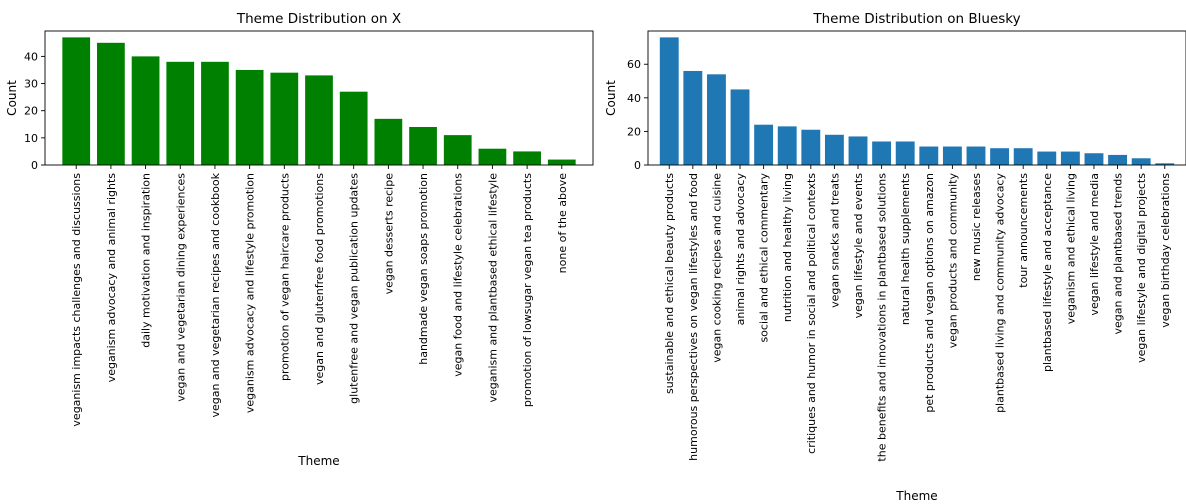 This screenshot has height=504, width=1186. Describe the element at coordinates (527, 290) in the screenshot. I see `x-tick-label: promotion of lowsugar vegan tea products` at that location.